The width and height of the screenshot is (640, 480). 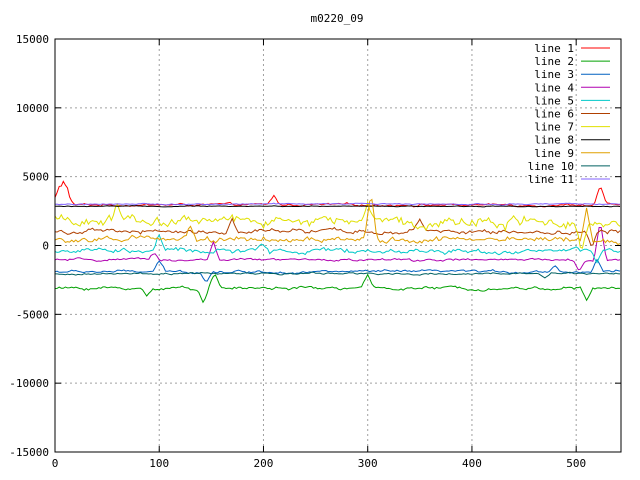 I want to click on y-tick-label: 10000, so click(x=32, y=108).